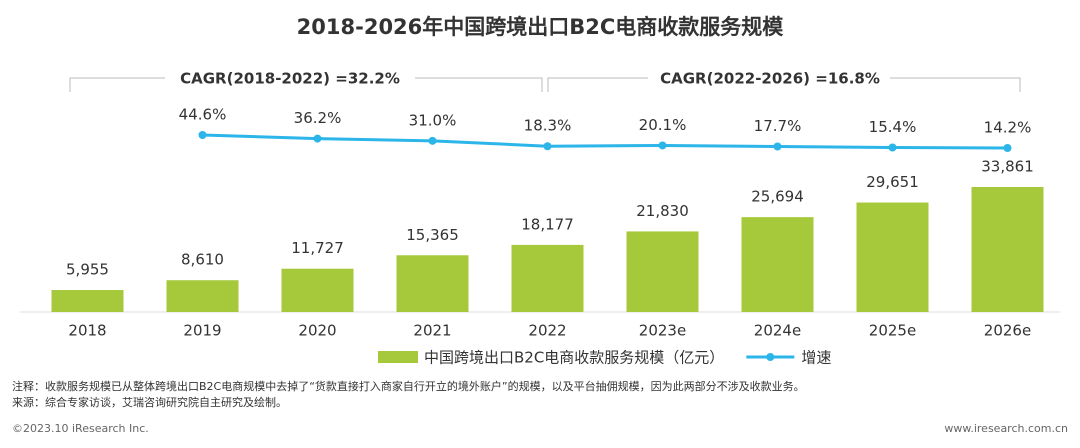  I want to click on data-label: 31.0%, so click(433, 120).